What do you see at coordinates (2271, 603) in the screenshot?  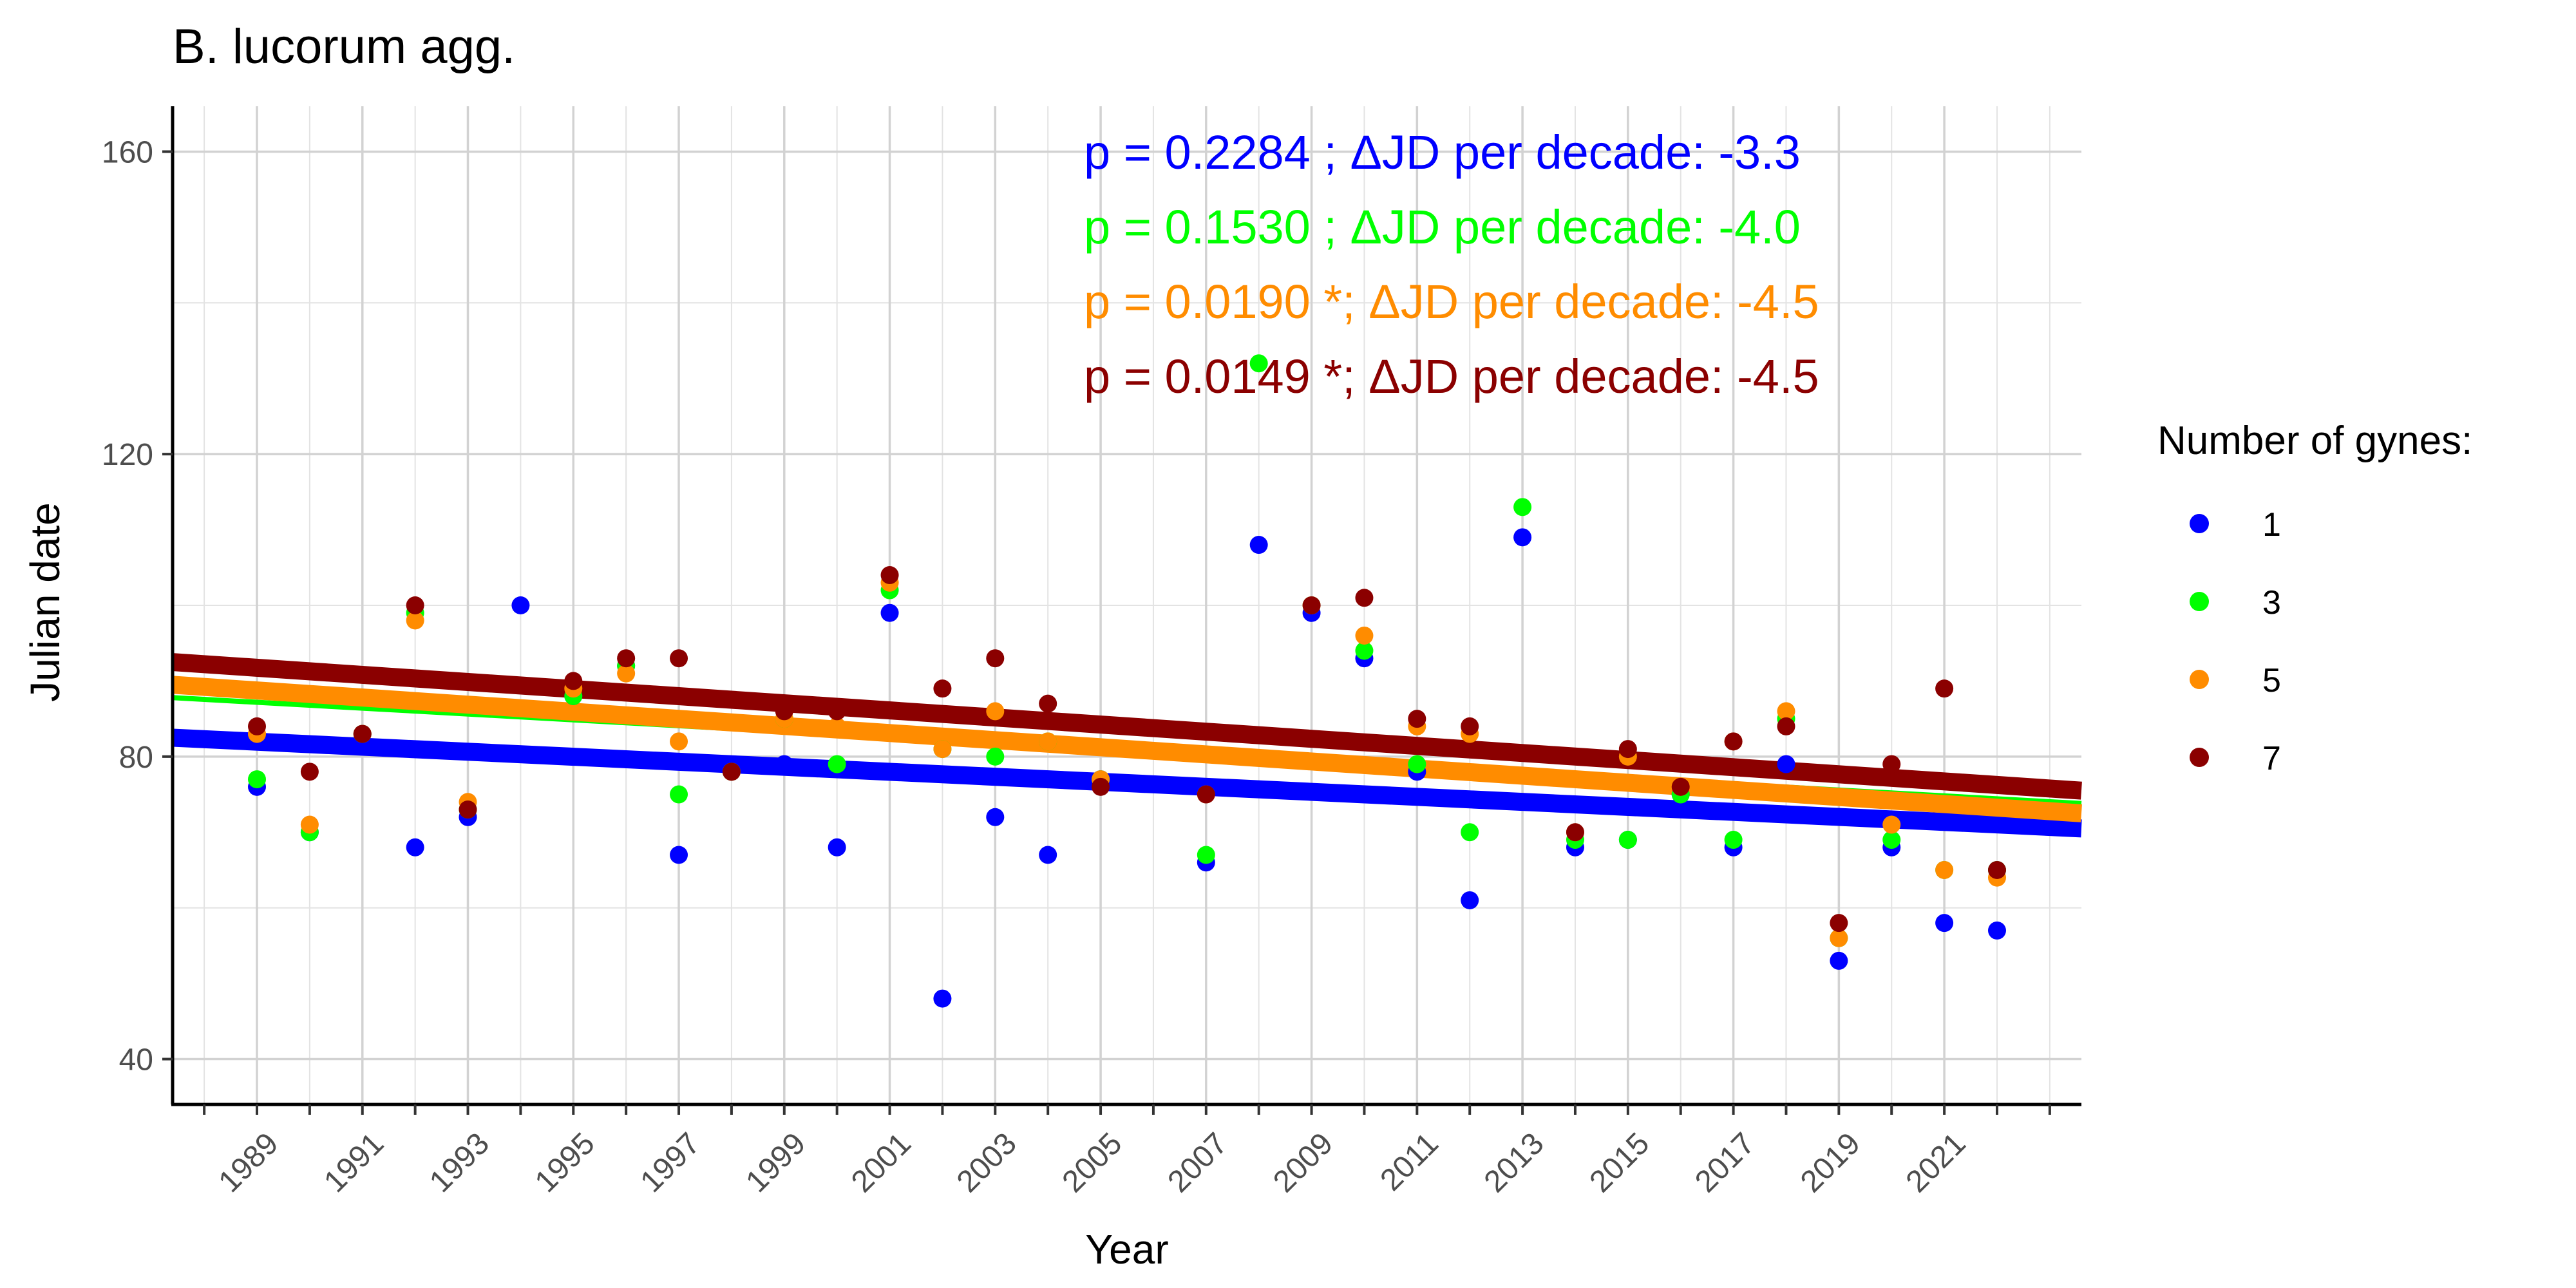 I see `legend-label-gynes-3: 3` at bounding box center [2271, 603].